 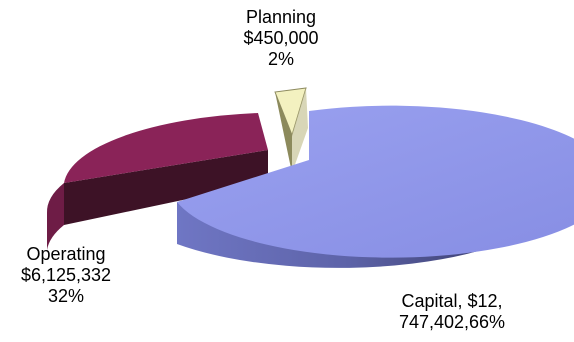 What do you see at coordinates (280, 59) in the screenshot?
I see `label-planning-line-3: 2%` at bounding box center [280, 59].